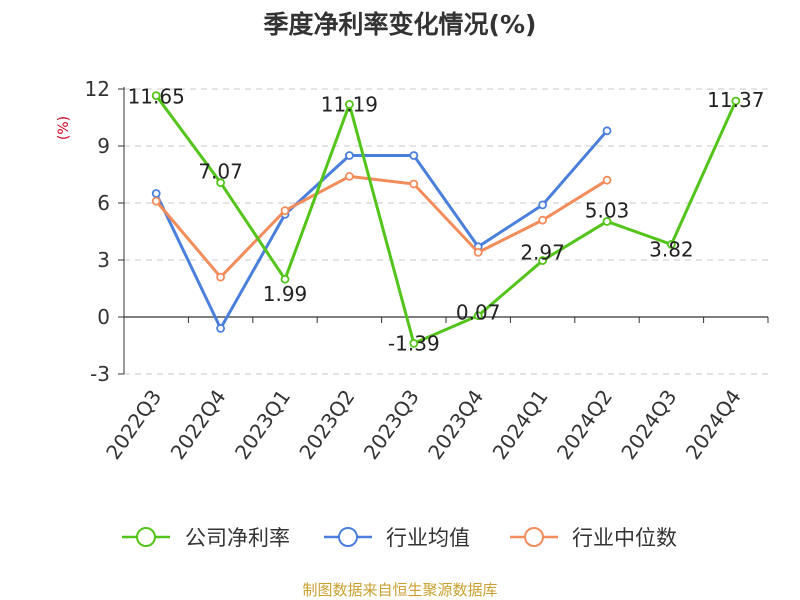 The image size is (800, 600). I want to click on source-note: 制图数据来自恒生聚源数据库, so click(399, 590).